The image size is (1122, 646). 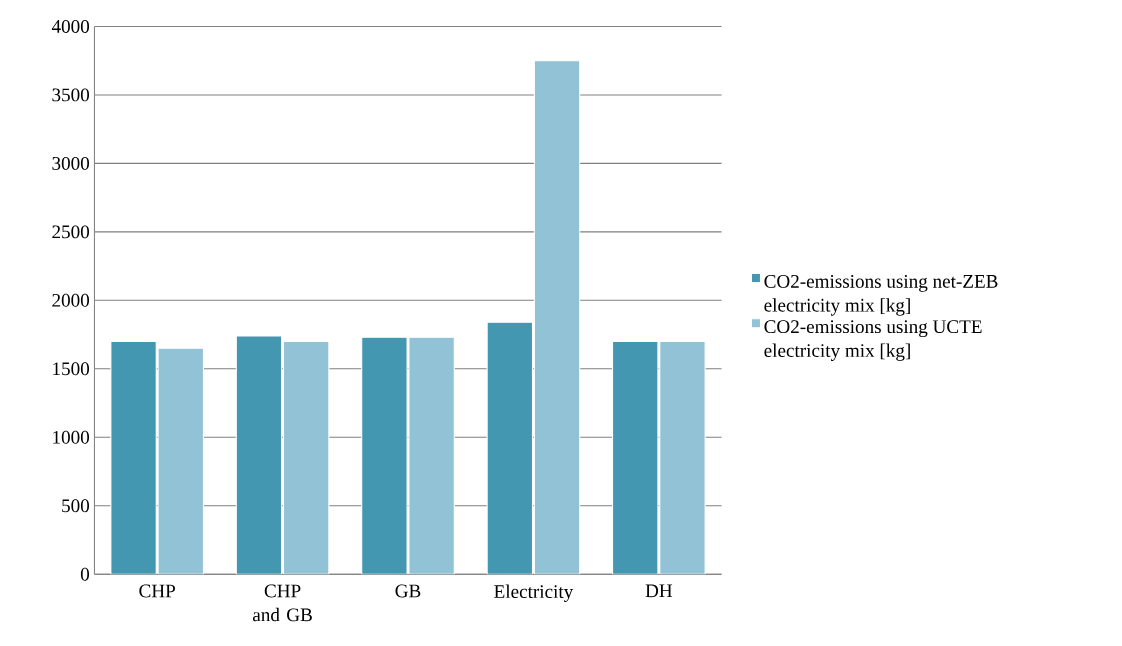 What do you see at coordinates (71, 163) in the screenshot?
I see `y-tick-label: 3000` at bounding box center [71, 163].